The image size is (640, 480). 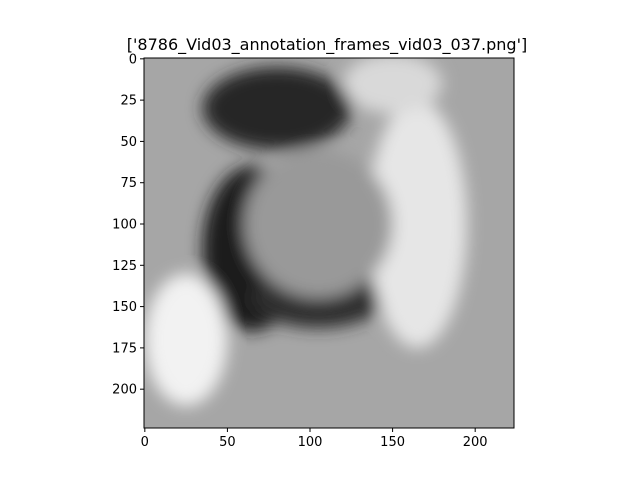 I want to click on heatmap-region-bright-right, so click(x=417, y=224).